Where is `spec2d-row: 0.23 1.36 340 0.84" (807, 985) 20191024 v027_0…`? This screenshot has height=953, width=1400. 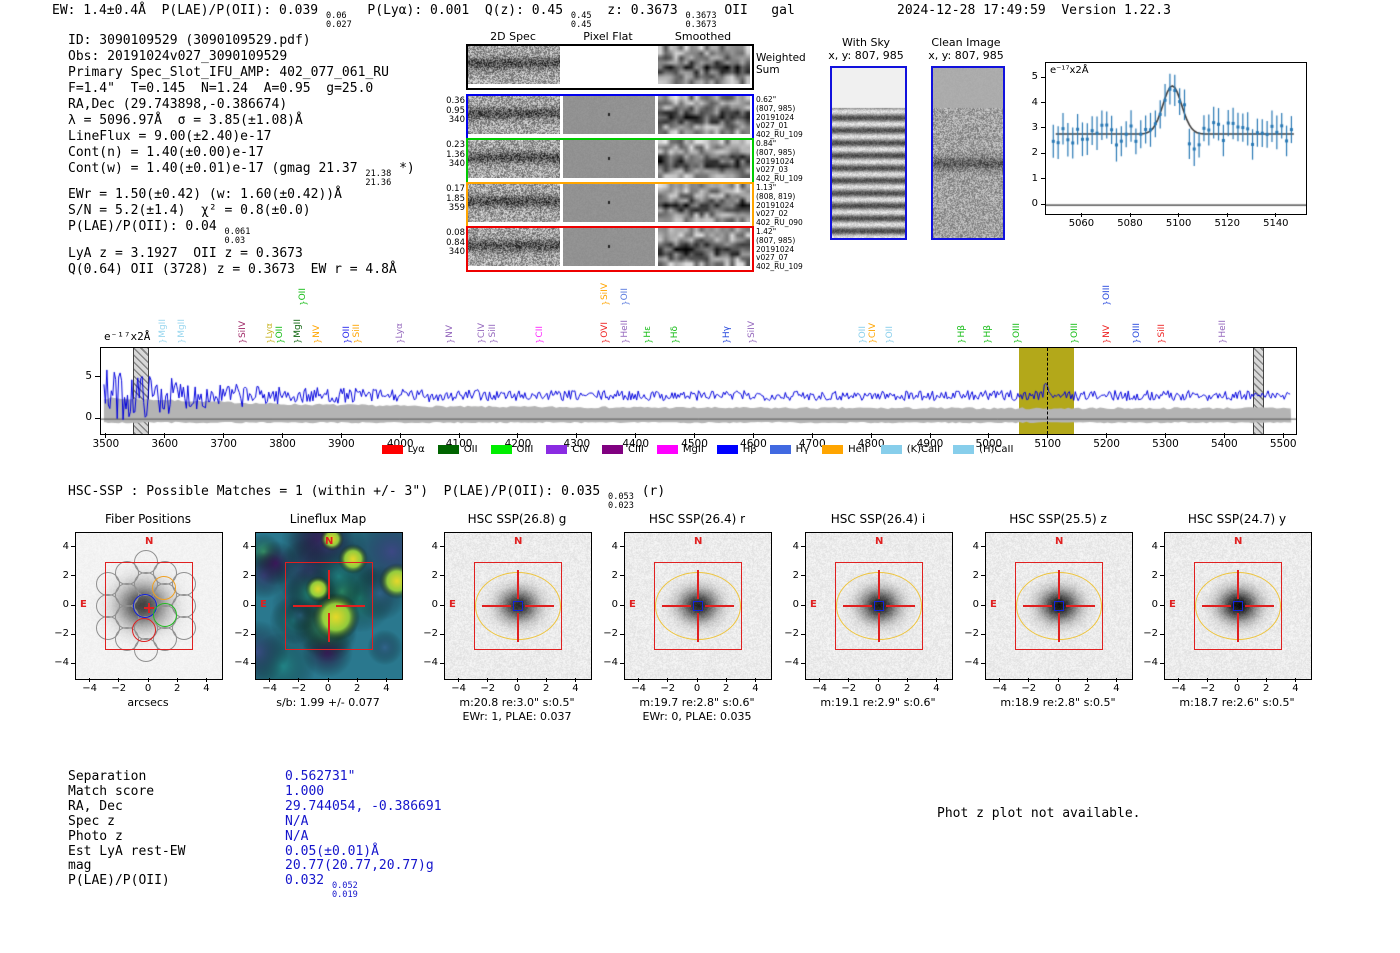
spec2d-row: 0.23 1.36 340 0.84" (807, 985) 20191024 v027_0… is located at coordinates (624, 161).